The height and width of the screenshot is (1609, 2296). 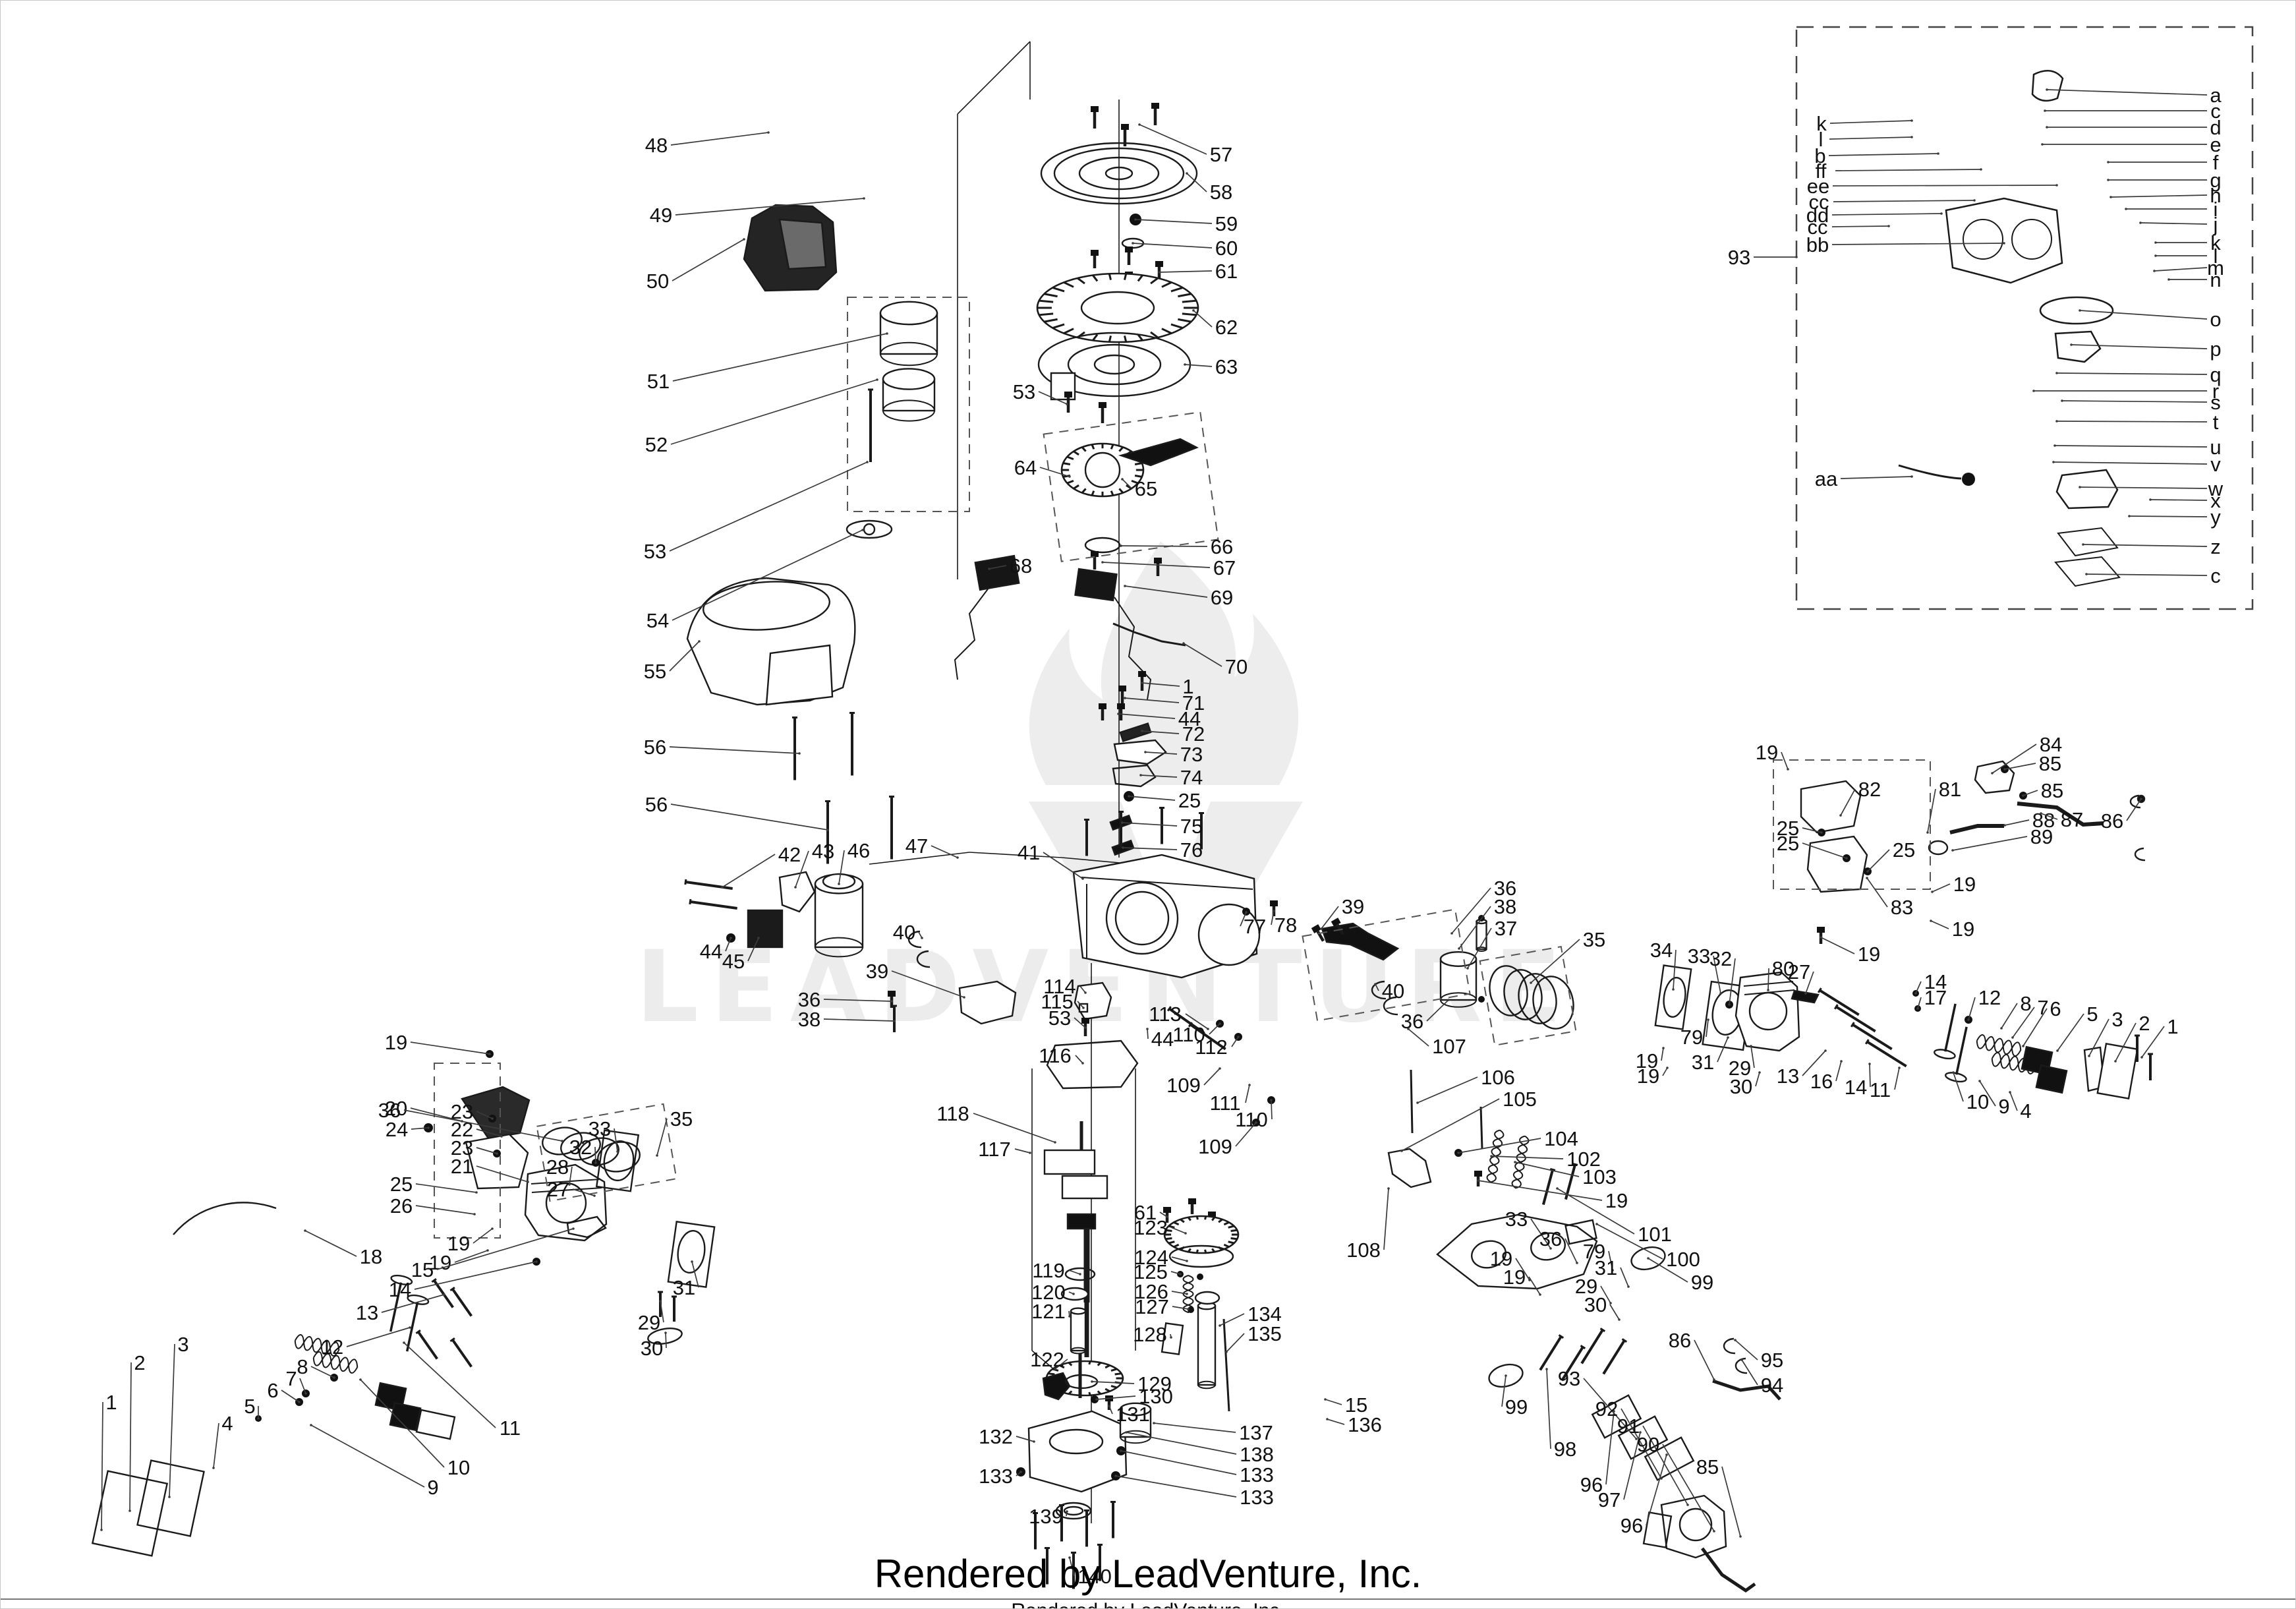 What do you see at coordinates (2194, 279) in the screenshot?
I see `callout-n: n` at bounding box center [2194, 279].